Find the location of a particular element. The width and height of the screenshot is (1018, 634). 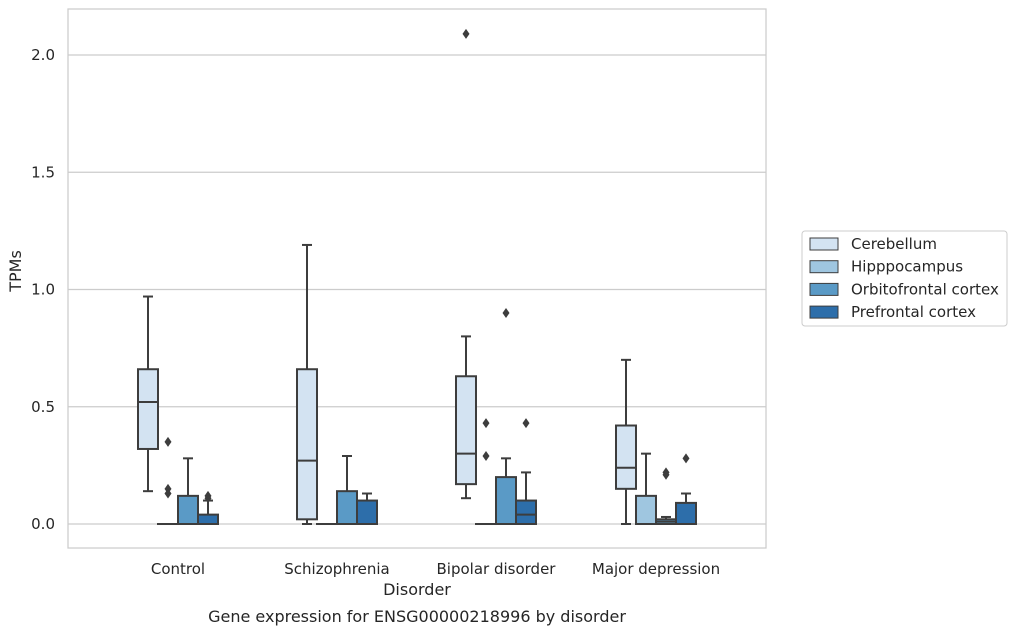

legend-item: Hipppocampus is located at coordinates (886, 267).